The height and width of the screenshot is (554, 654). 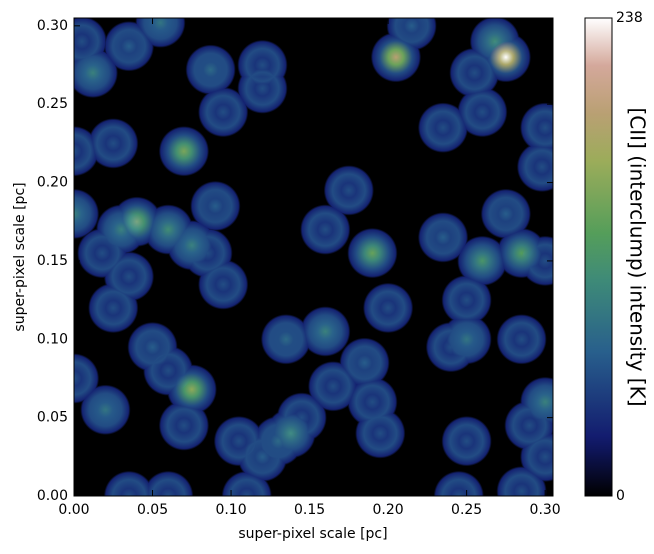 I want to click on x-axis-label: super-pixel scale [pc], so click(x=312, y=534).